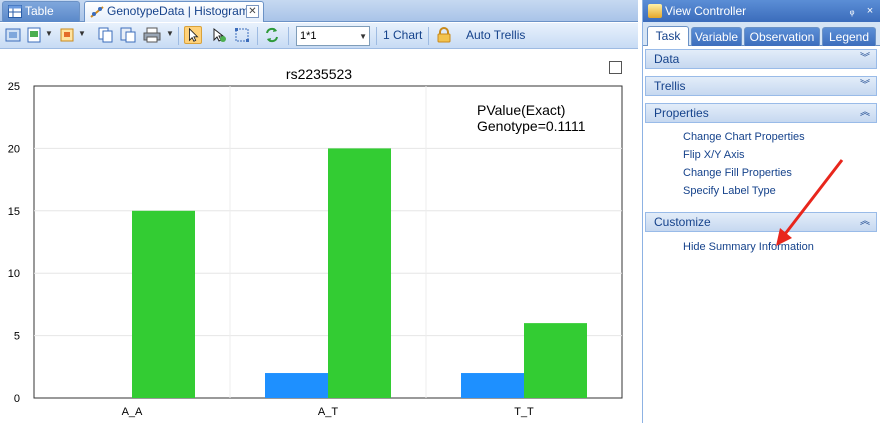 The height and width of the screenshot is (423, 880). Describe the element at coordinates (716, 37) in the screenshot. I see `tab-variable: Variable` at that location.